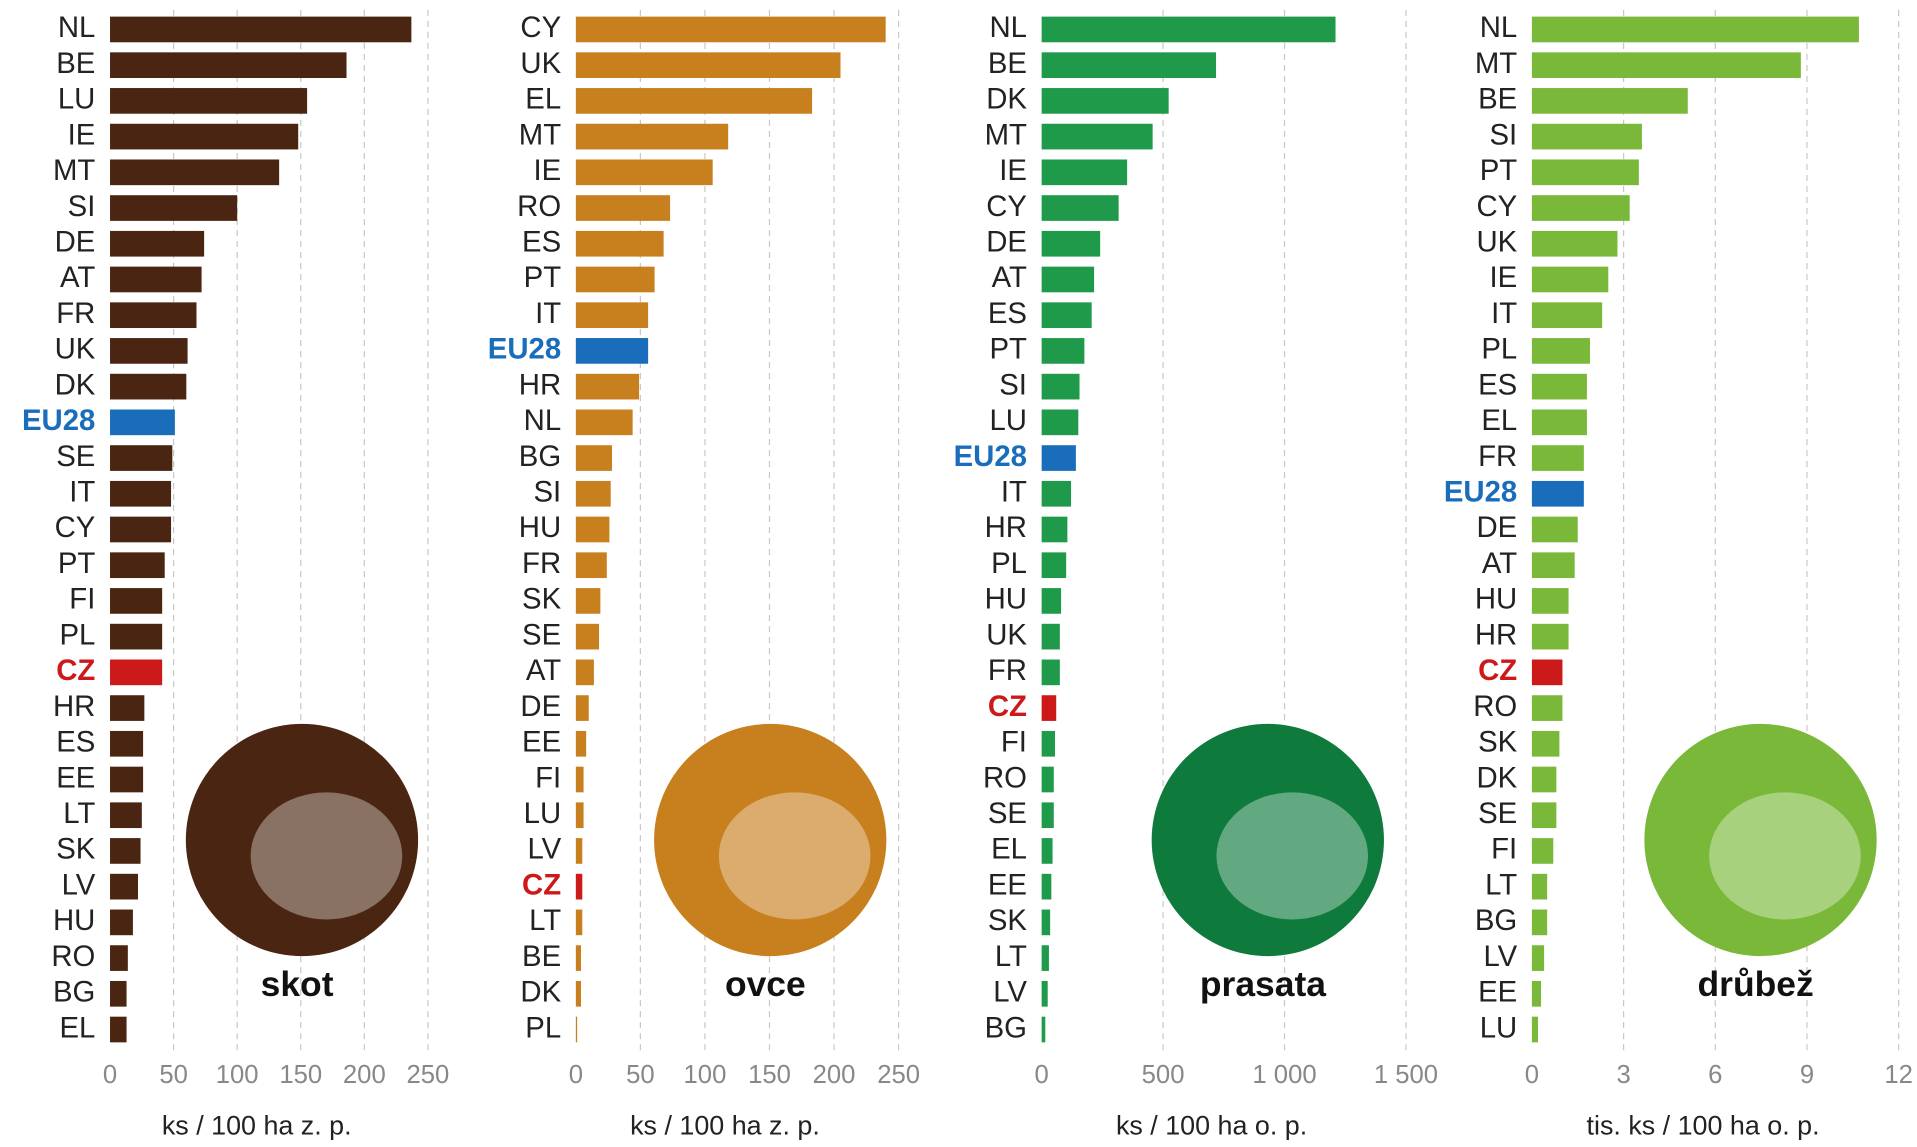 The height and width of the screenshot is (1147, 1917). What do you see at coordinates (1263, 984) in the screenshot?
I see `panel-label: prasata` at bounding box center [1263, 984].